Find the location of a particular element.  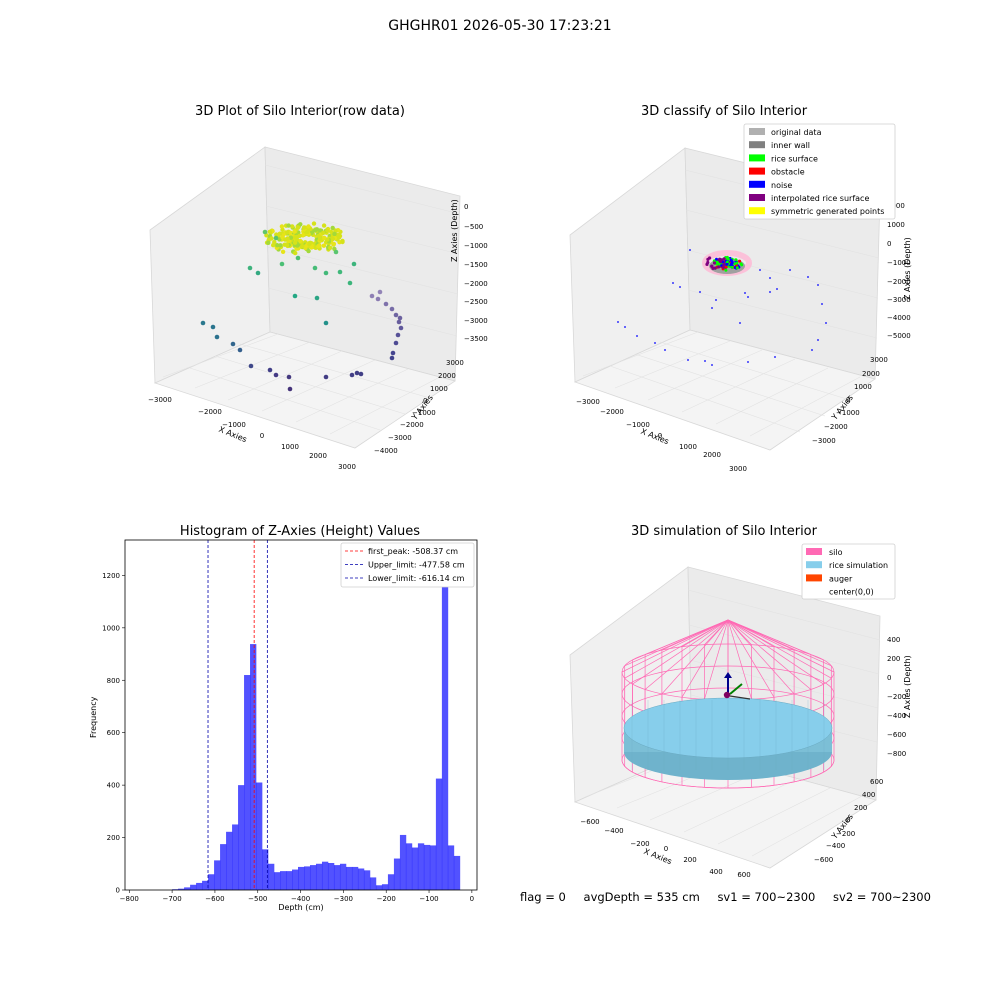

status-avg-depth: avgDepth = 535 cm is located at coordinates (641, 897).